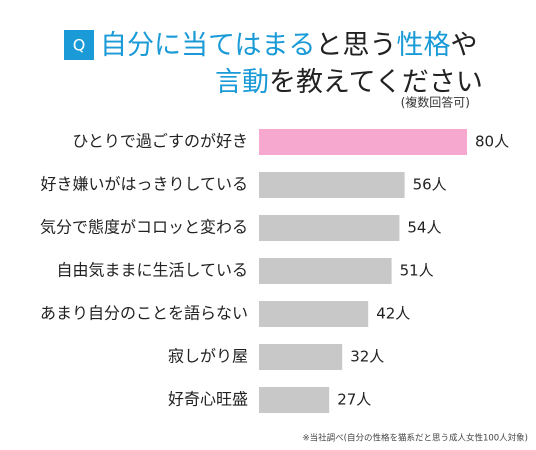  What do you see at coordinates (242, 82) in the screenshot?
I see `title-segment: 言動` at bounding box center [242, 82].